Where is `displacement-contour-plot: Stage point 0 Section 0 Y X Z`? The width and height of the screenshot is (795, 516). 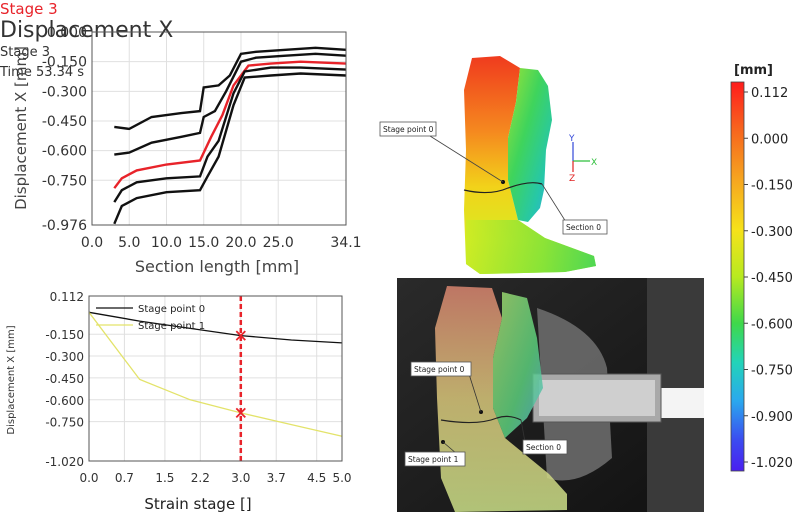 displacement-contour-plot: Stage point 0 Section 0 Y X Z is located at coordinates (495, 165).